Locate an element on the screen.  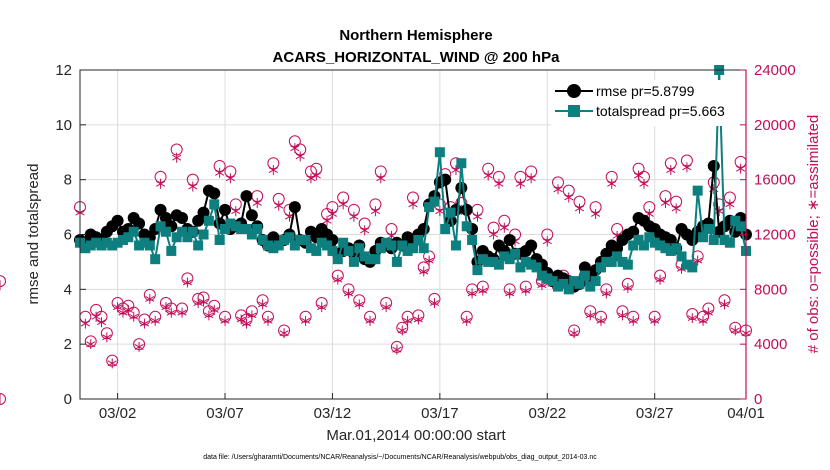
y-right-tick-label: 4000 is located at coordinates (770, 344).